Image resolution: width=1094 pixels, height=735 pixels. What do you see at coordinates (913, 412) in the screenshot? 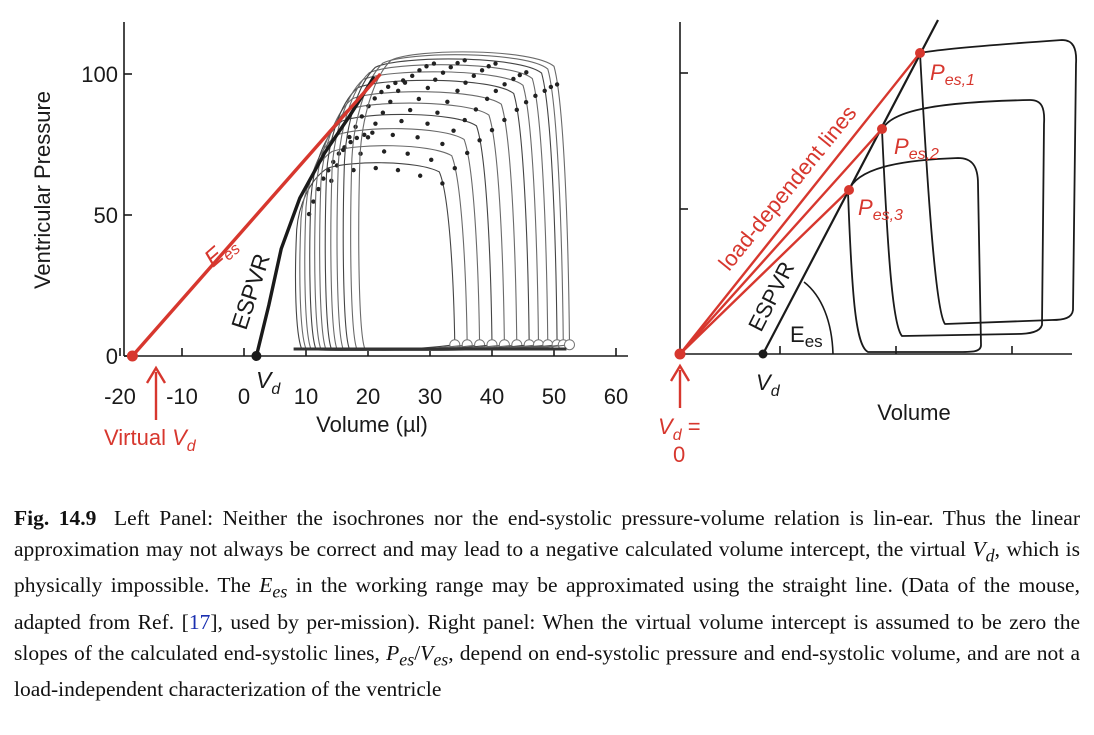
I see `right-x-axis-label: Volume` at bounding box center [913, 412].